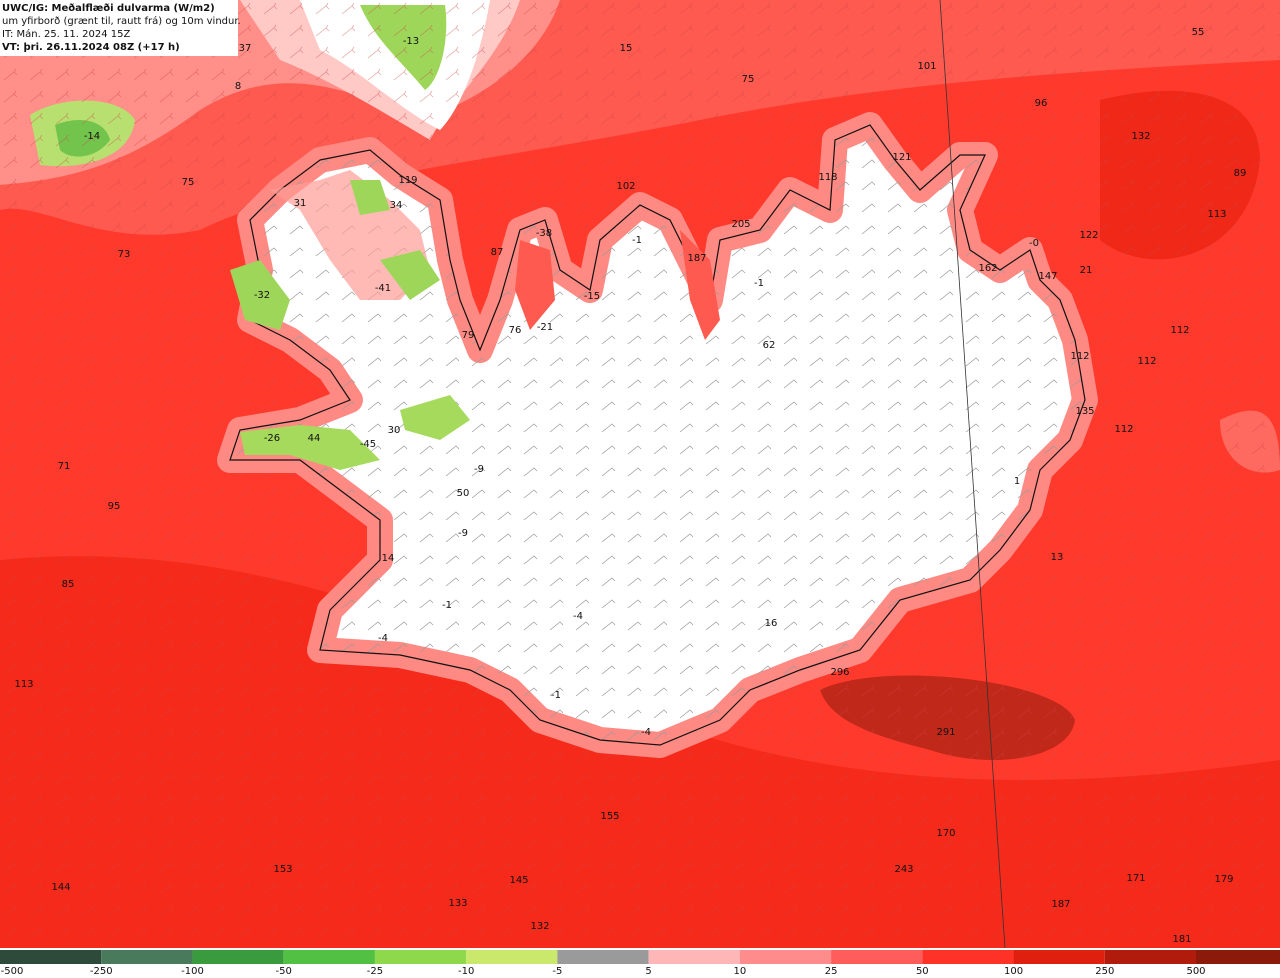  What do you see at coordinates (272, 438) in the screenshot?
I see `value-label: -26` at bounding box center [272, 438].